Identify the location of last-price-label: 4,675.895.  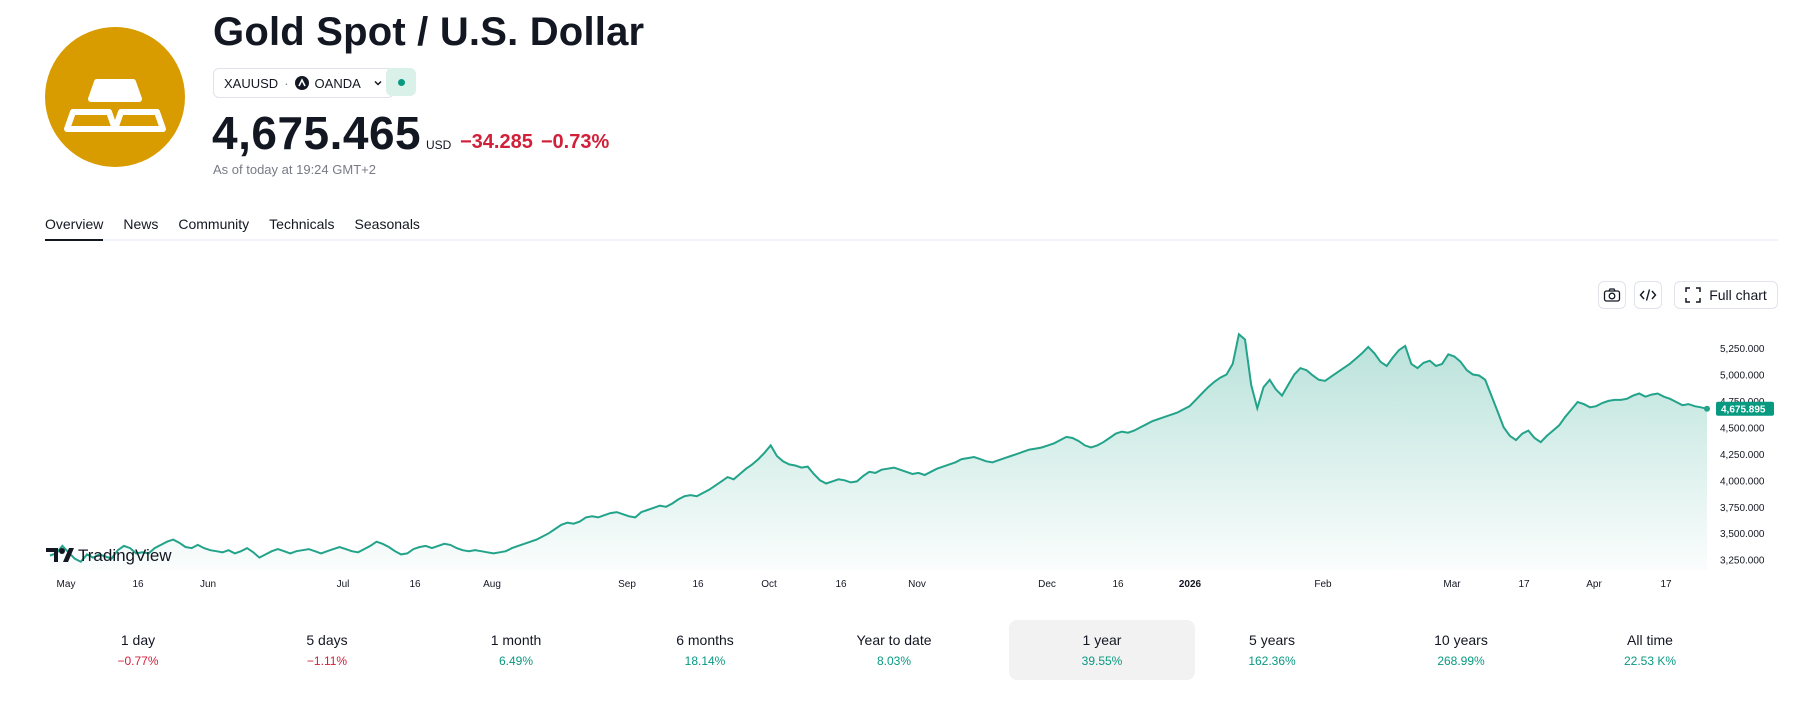
(1743, 409).